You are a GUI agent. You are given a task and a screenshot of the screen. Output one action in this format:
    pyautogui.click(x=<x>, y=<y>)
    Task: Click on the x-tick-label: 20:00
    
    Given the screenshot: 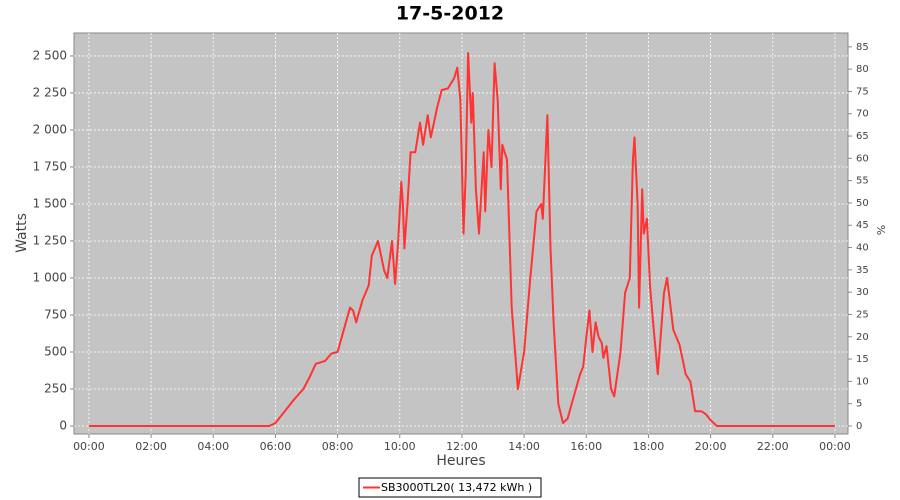 What is the action you would take?
    pyautogui.click(x=711, y=446)
    